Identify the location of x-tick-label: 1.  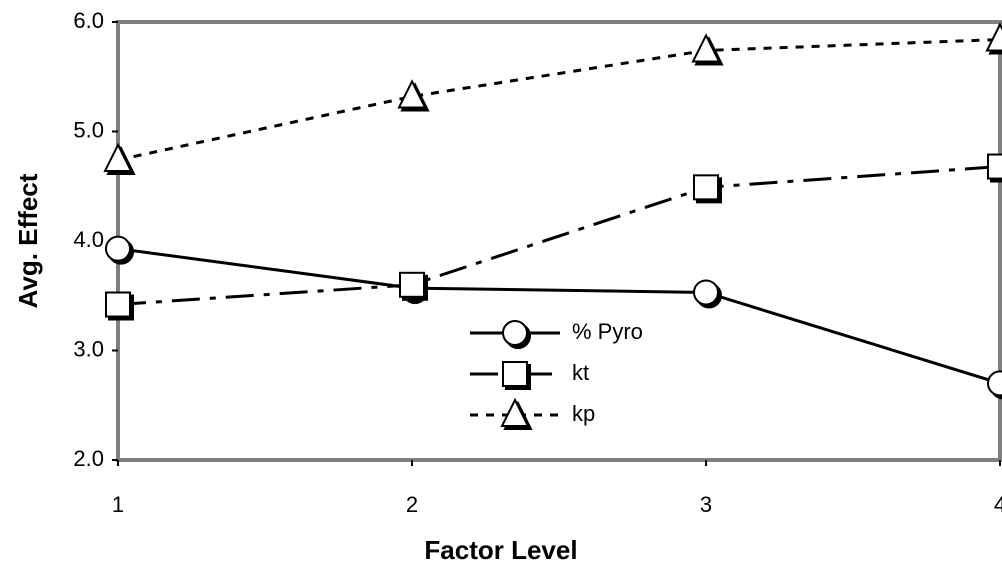
(118, 504).